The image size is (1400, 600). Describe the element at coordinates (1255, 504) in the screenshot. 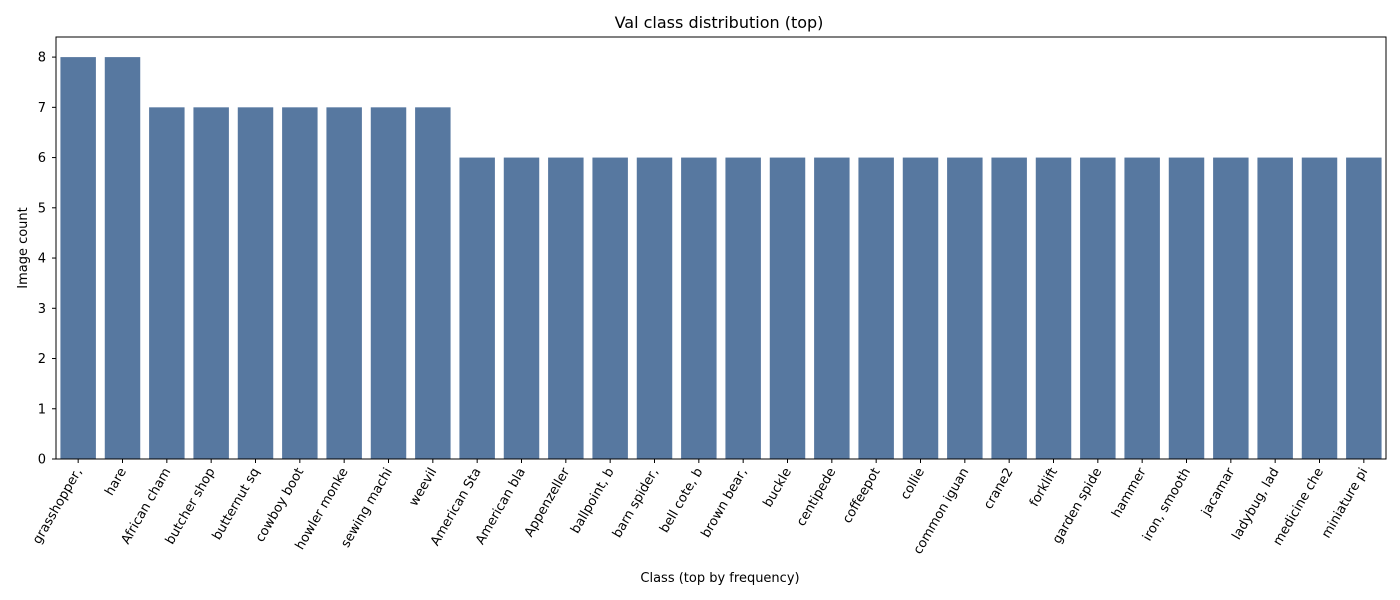

I see `x-tick-label: ladybug, lad` at that location.